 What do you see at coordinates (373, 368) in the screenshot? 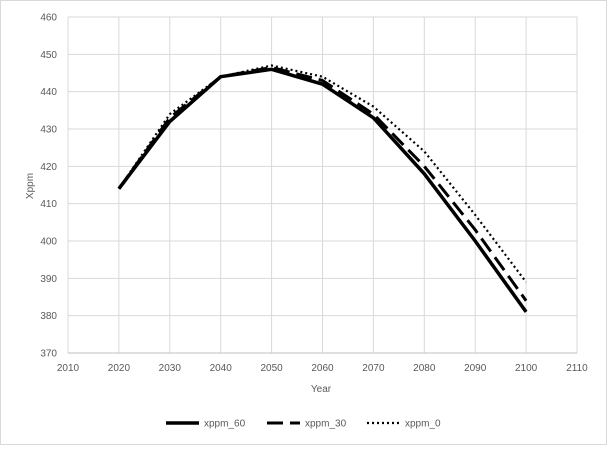
I see `x-tick-label: 2070` at bounding box center [373, 368].